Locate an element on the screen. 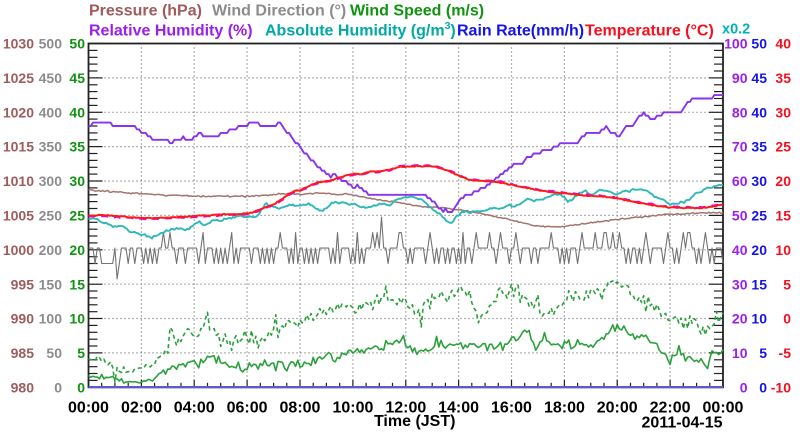  svg-text: 14:00 is located at coordinates (458, 407).